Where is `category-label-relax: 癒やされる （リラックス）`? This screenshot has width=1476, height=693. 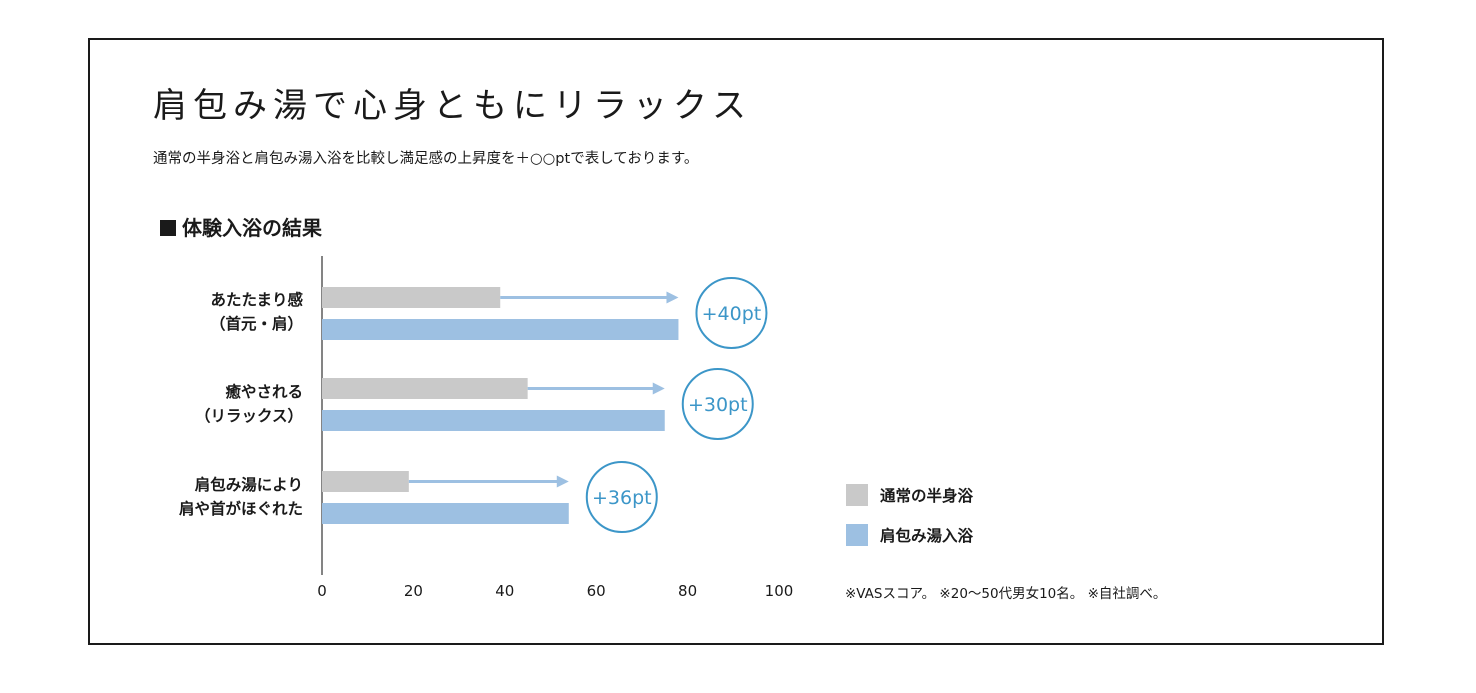 category-label-relax: 癒やされる （リラックス） is located at coordinates (223, 404).